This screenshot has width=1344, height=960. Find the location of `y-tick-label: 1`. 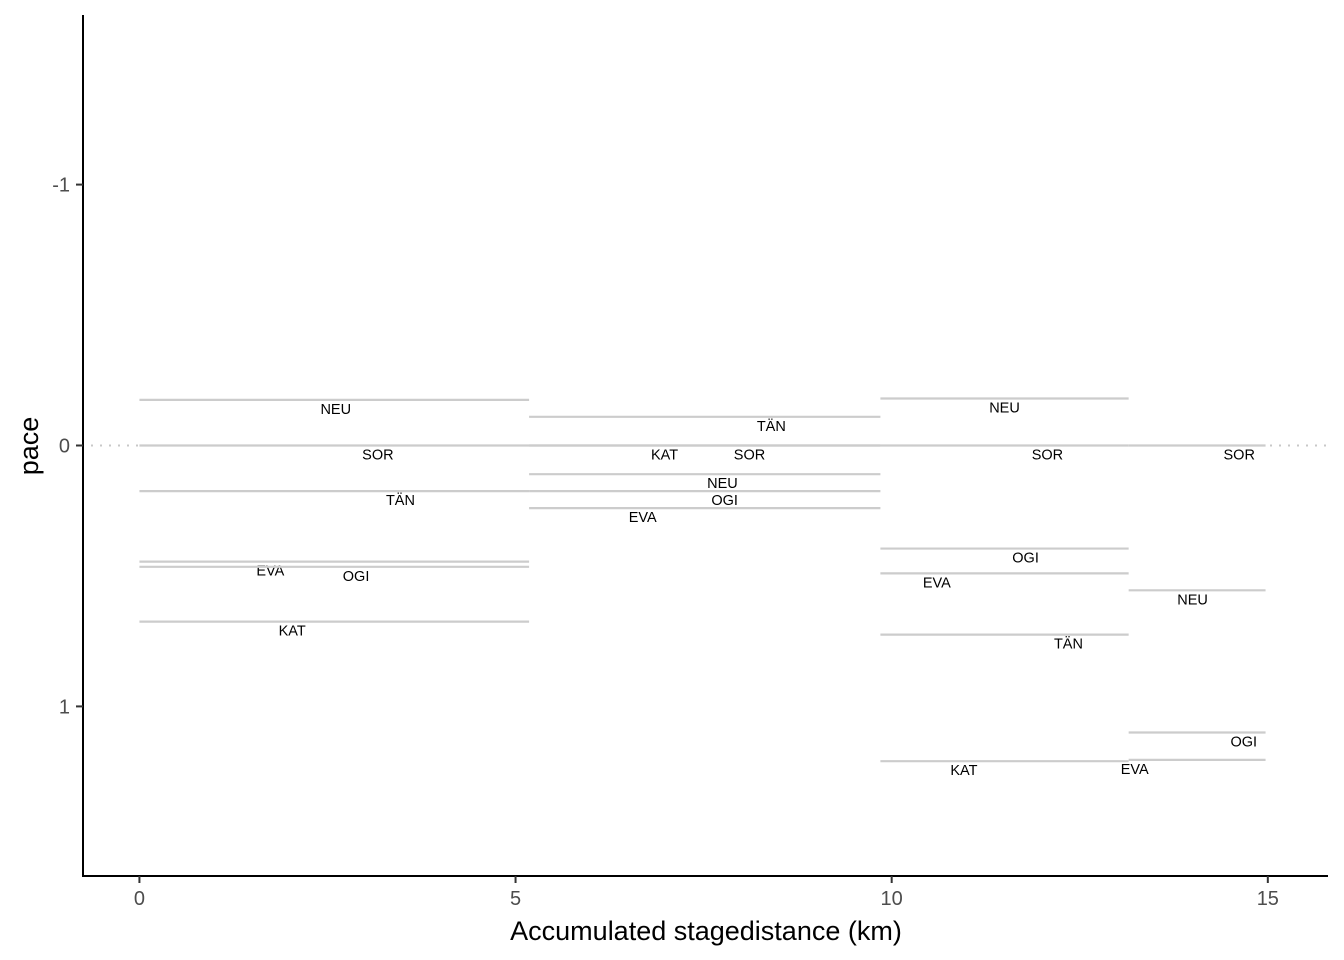

y-tick-label: 1 is located at coordinates (64, 707).